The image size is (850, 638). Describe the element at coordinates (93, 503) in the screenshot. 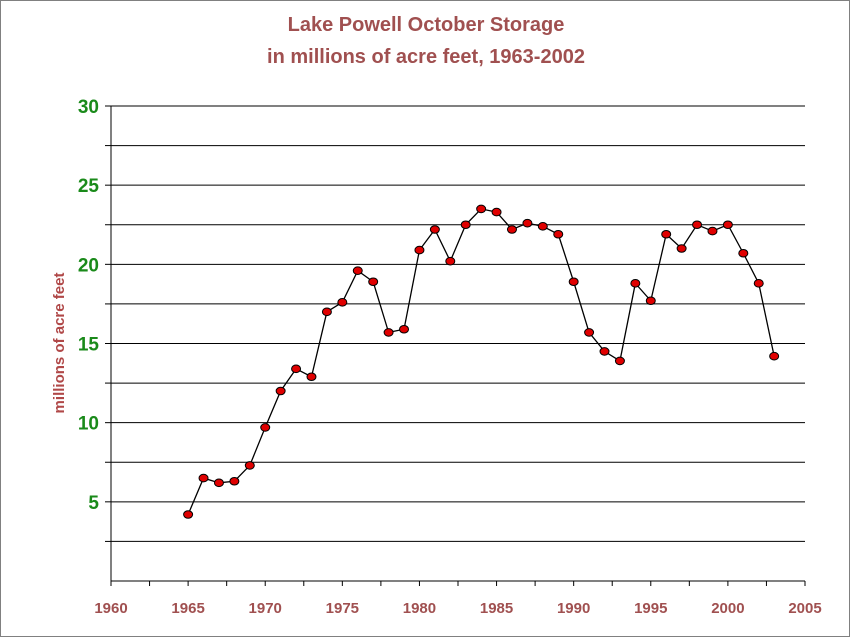

I see `y-tick-label: 5` at that location.